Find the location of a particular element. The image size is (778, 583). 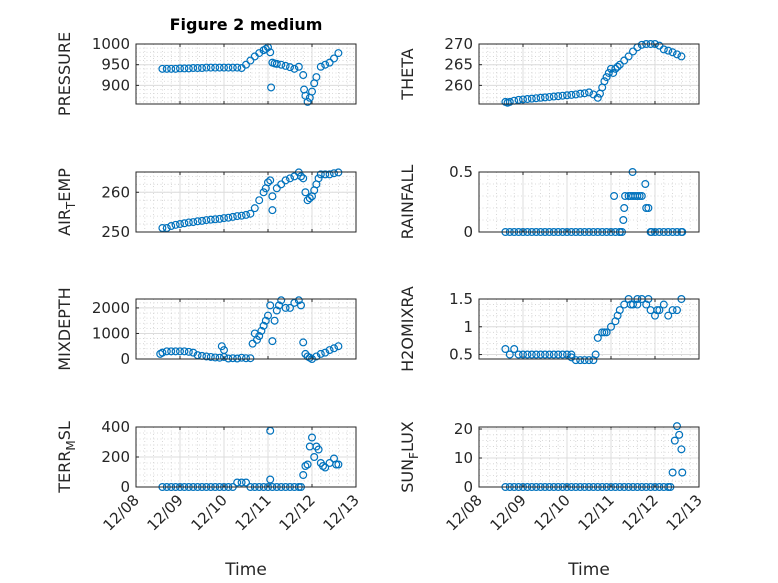

y-tick-label: 0.5 is located at coordinates (461, 172).